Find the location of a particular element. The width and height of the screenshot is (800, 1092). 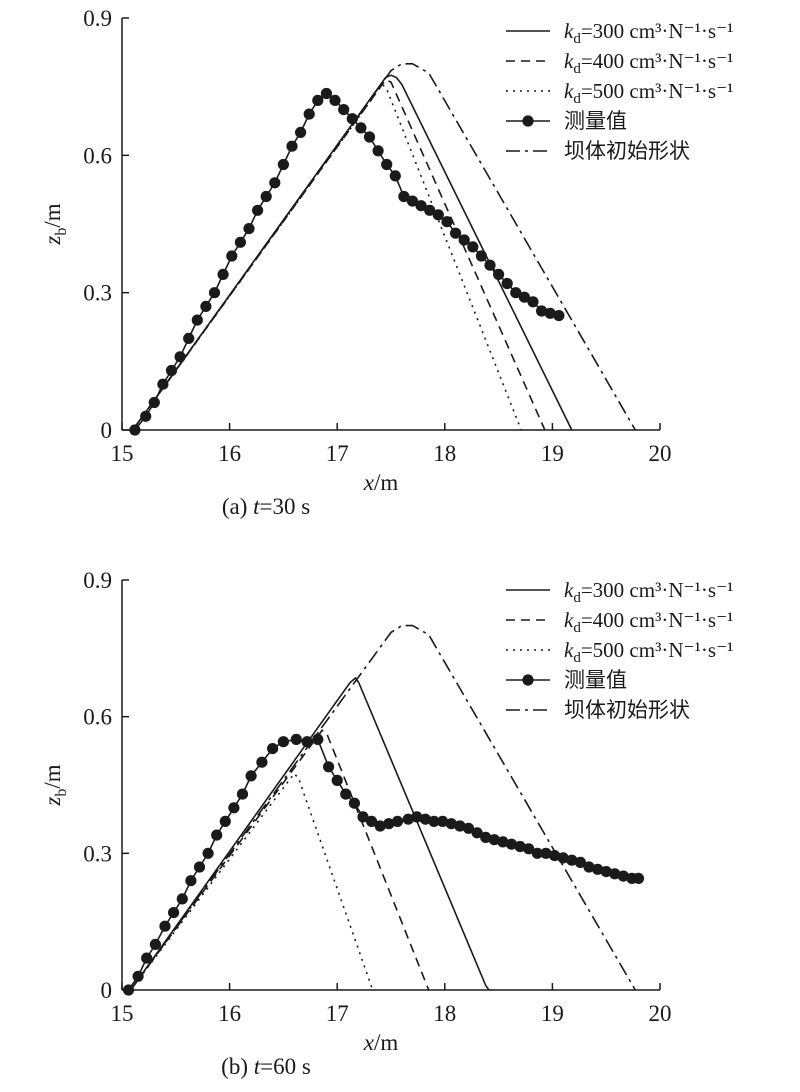

x-tick-label: 15 is located at coordinates (122, 453).